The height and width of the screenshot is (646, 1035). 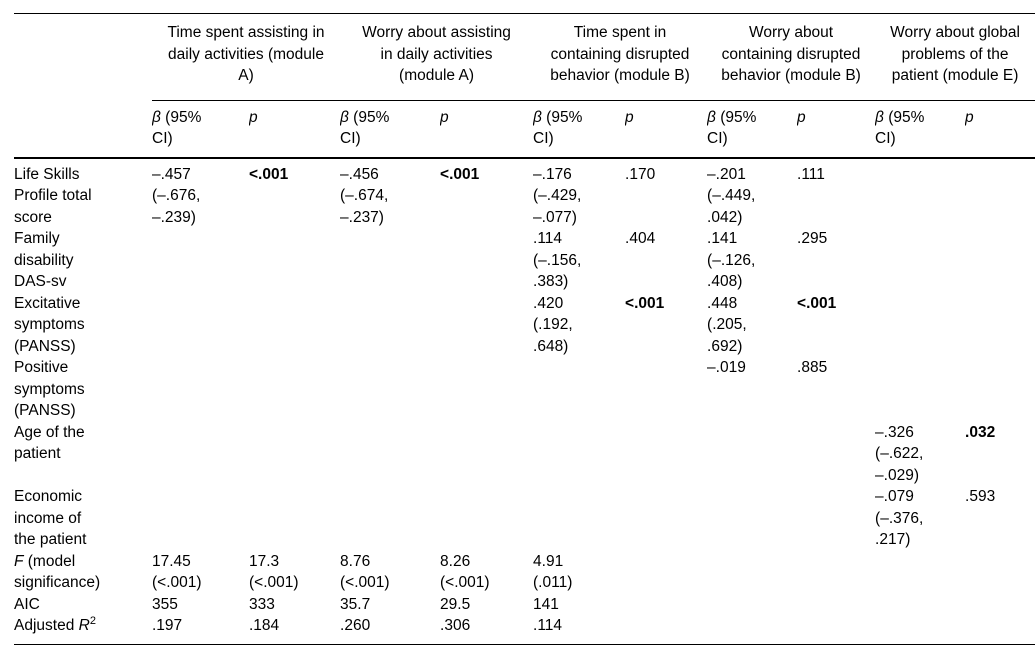 What do you see at coordinates (46, 625) in the screenshot?
I see `adjusted-label: Adjusted` at bounding box center [46, 625].